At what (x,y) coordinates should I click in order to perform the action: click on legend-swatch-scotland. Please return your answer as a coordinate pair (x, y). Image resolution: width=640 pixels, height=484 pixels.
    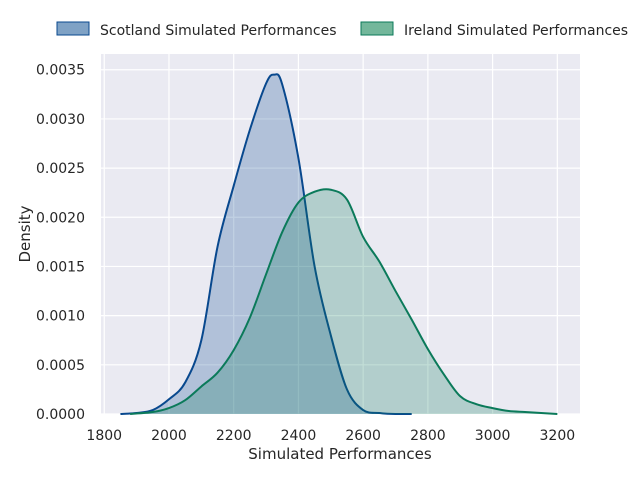
    Looking at the image, I should click on (73, 28).